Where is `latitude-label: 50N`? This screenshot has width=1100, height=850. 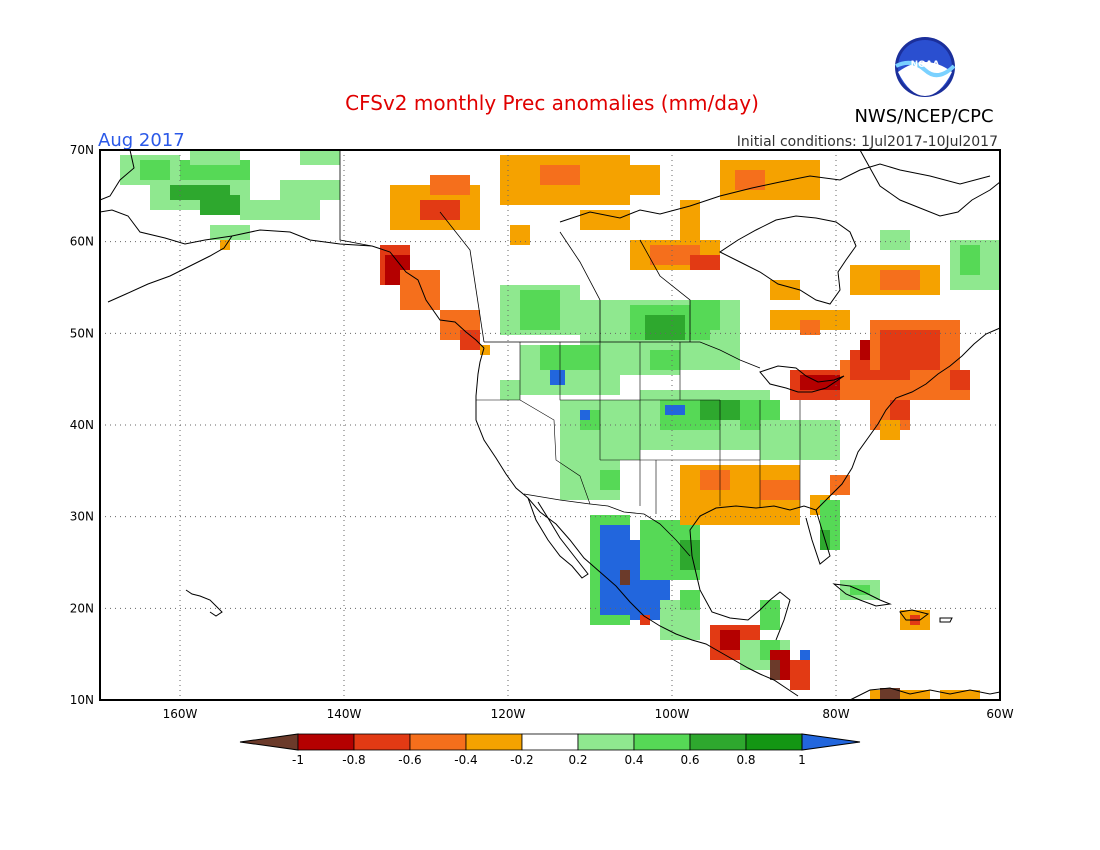 latitude-label: 50N is located at coordinates (82, 333).